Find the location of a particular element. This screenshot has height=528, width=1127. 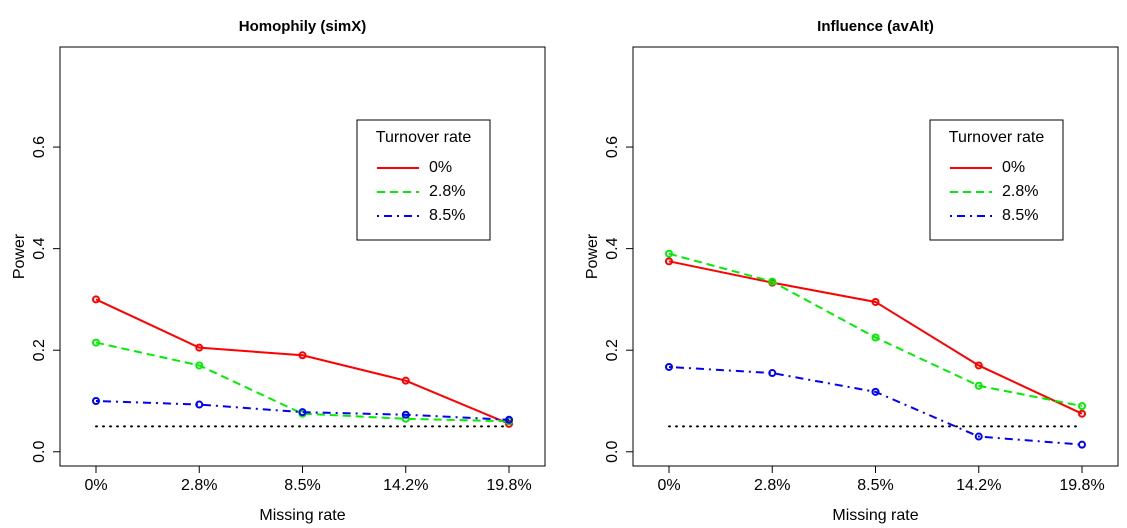

chart-title: Homophily (simX) is located at coordinates (303, 26).